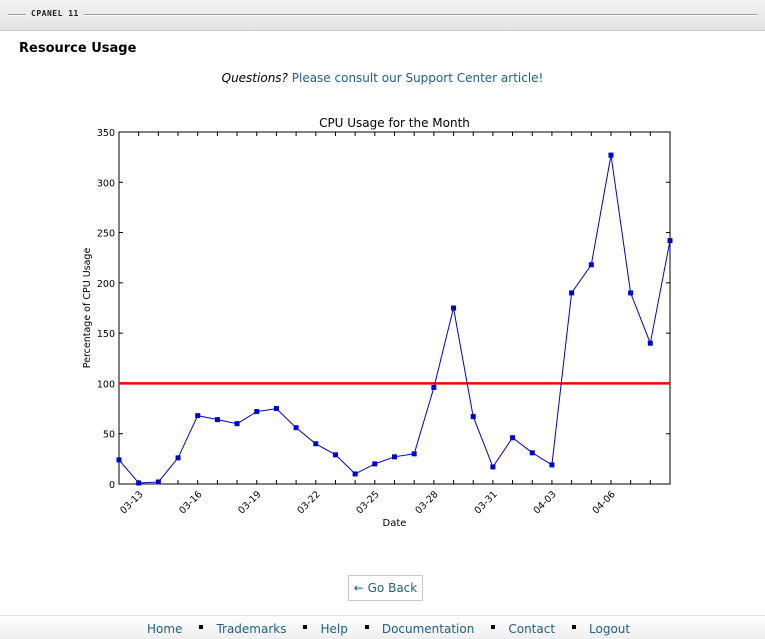 This screenshot has width=765, height=639. I want to click on x-tick-label: 04-03, so click(544, 502).